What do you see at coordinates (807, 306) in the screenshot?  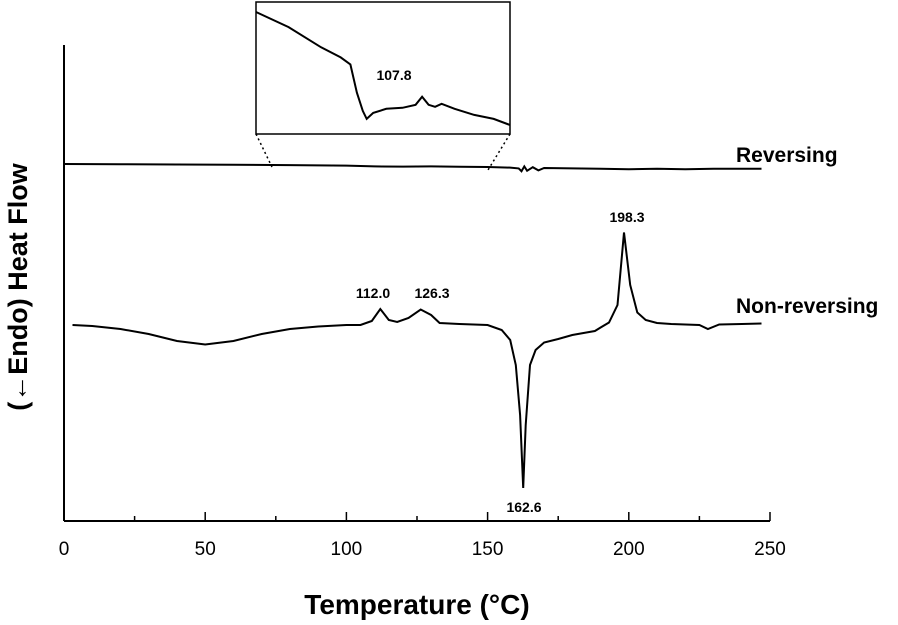 I see `series-label-non-reversing: Non-reversing` at bounding box center [807, 306].